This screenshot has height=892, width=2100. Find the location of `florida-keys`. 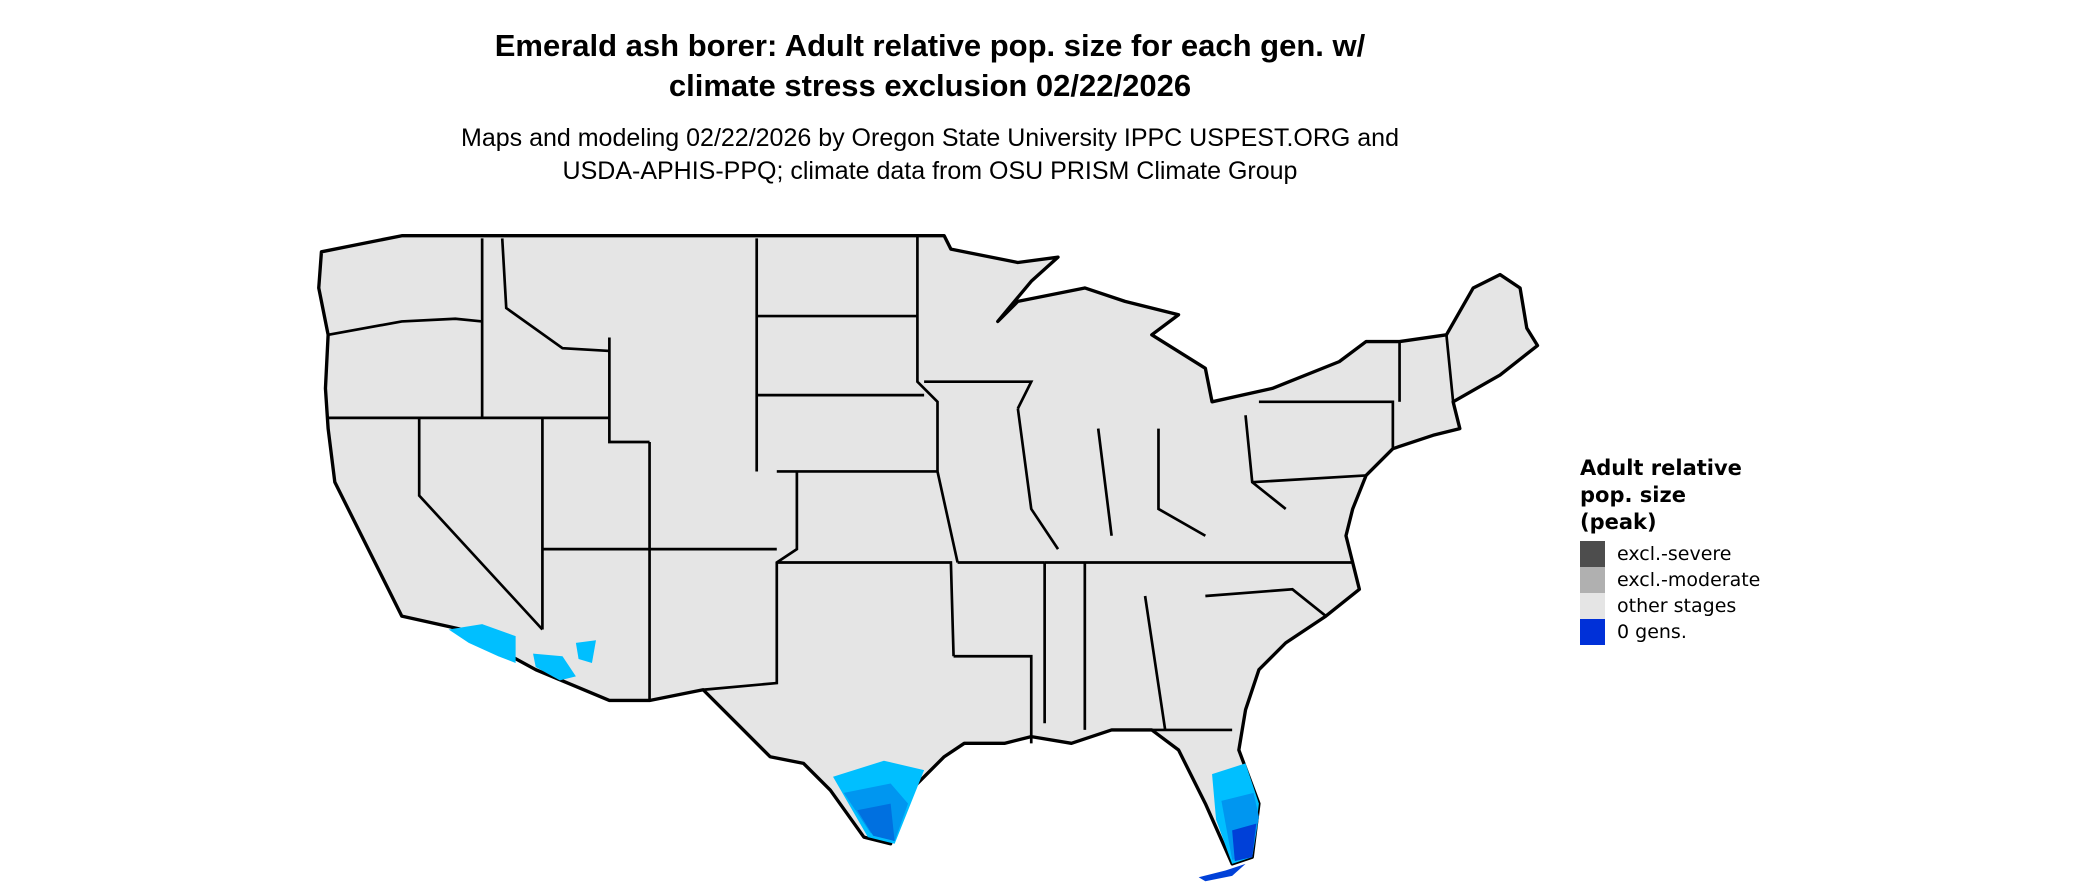

florida-keys is located at coordinates (1222, 872).